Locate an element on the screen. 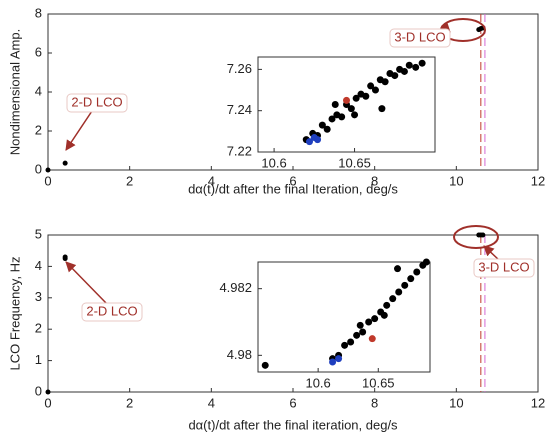  y-tick-label: 6 is located at coordinates (38, 51).